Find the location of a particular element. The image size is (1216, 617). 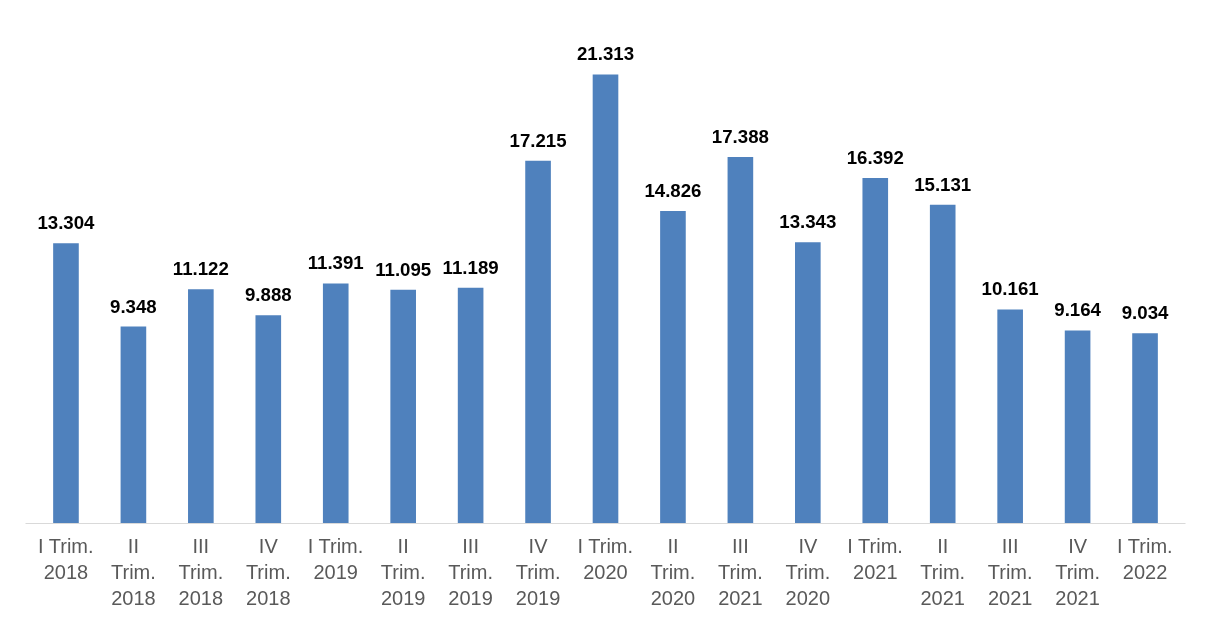

data-label: 9.034 is located at coordinates (1145, 313).